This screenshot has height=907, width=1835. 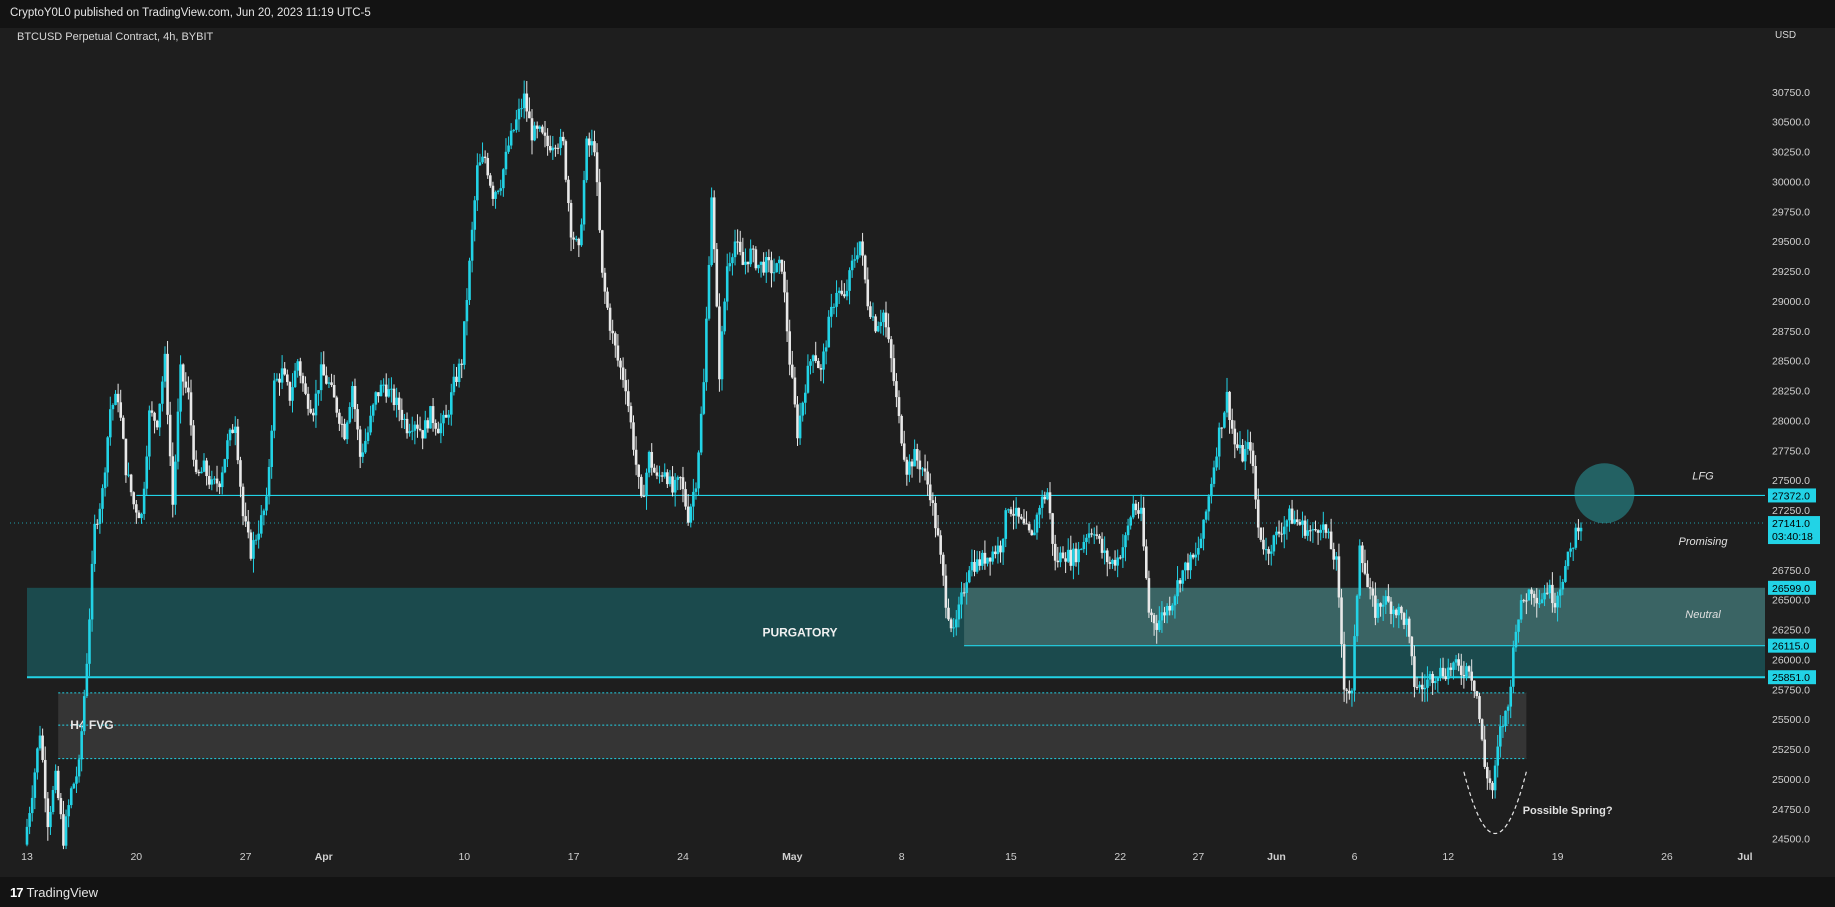 What do you see at coordinates (17, 892) in the screenshot?
I see `tradingview-logo-icon: 17` at bounding box center [17, 892].